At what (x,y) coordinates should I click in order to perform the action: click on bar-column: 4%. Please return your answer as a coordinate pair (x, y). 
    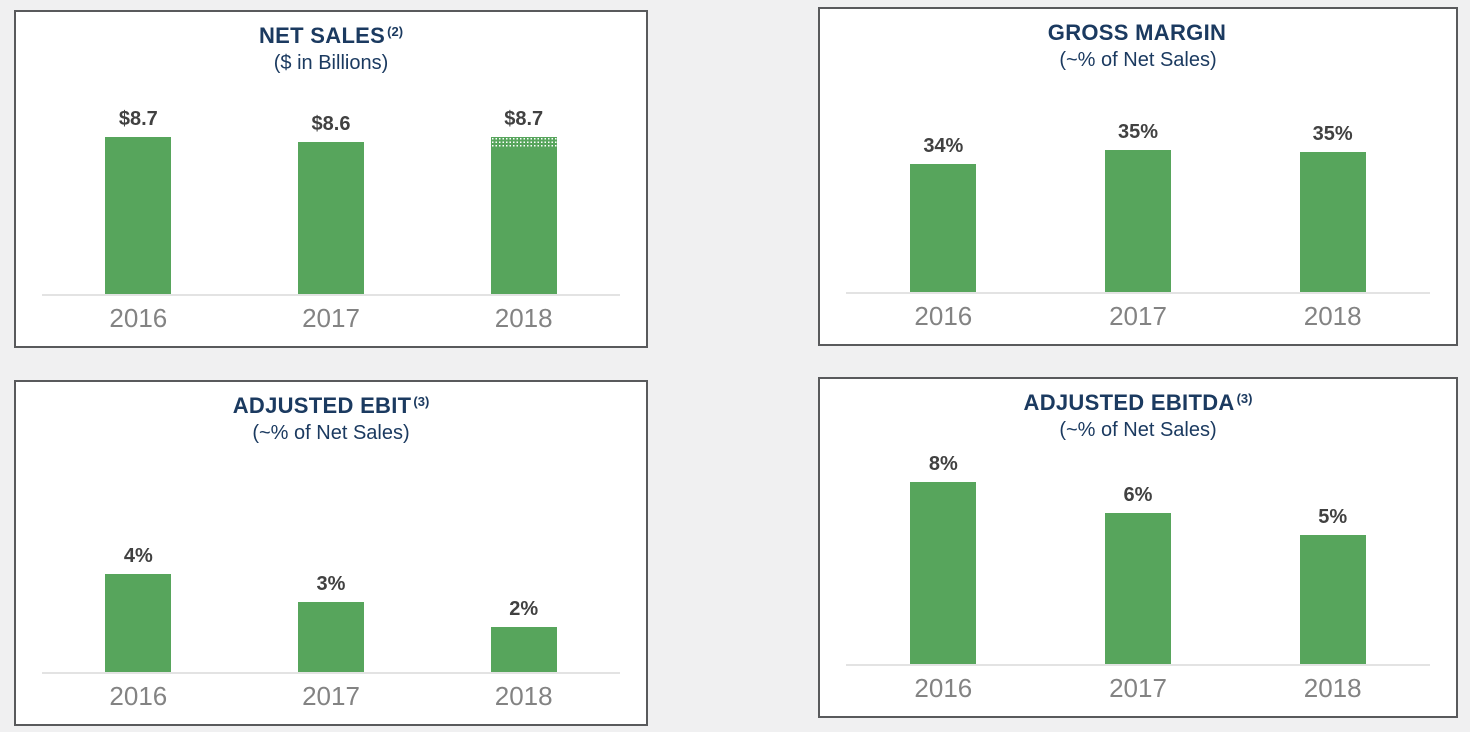
    Looking at the image, I should click on (138, 608).